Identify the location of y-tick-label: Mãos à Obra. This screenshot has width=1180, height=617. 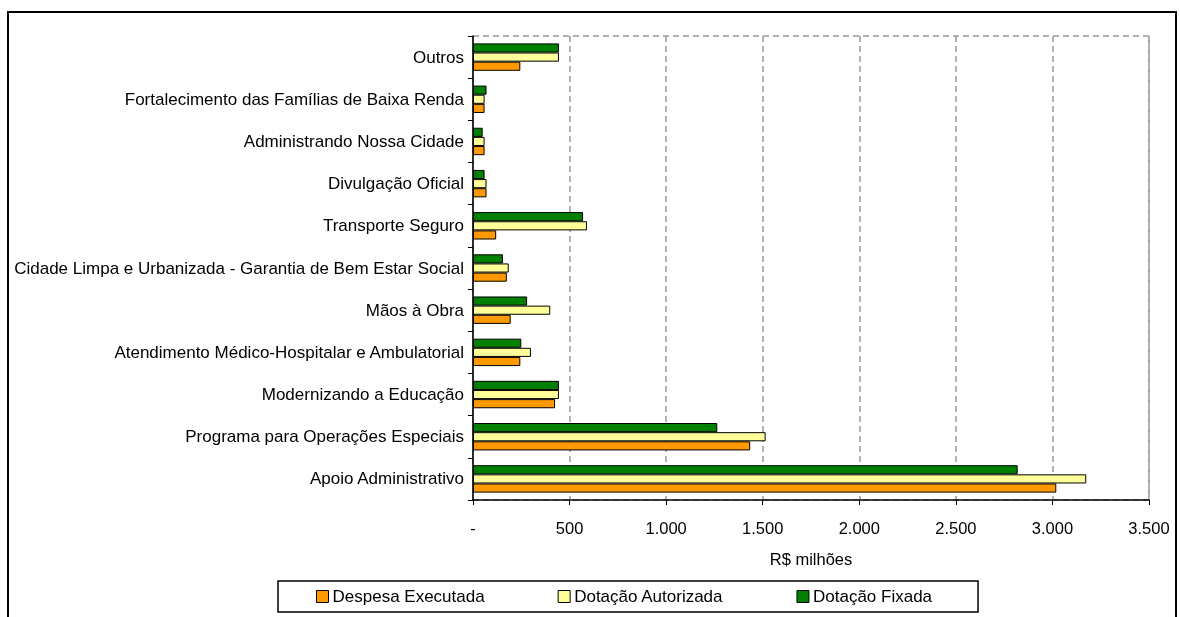
(415, 310).